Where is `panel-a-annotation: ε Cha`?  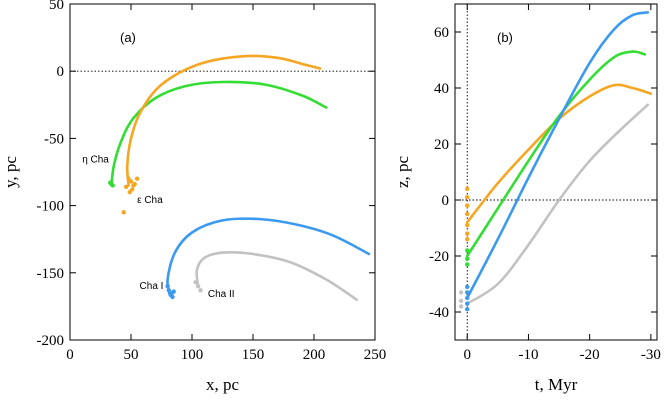
panel-a-annotation: ε Cha is located at coordinates (150, 200).